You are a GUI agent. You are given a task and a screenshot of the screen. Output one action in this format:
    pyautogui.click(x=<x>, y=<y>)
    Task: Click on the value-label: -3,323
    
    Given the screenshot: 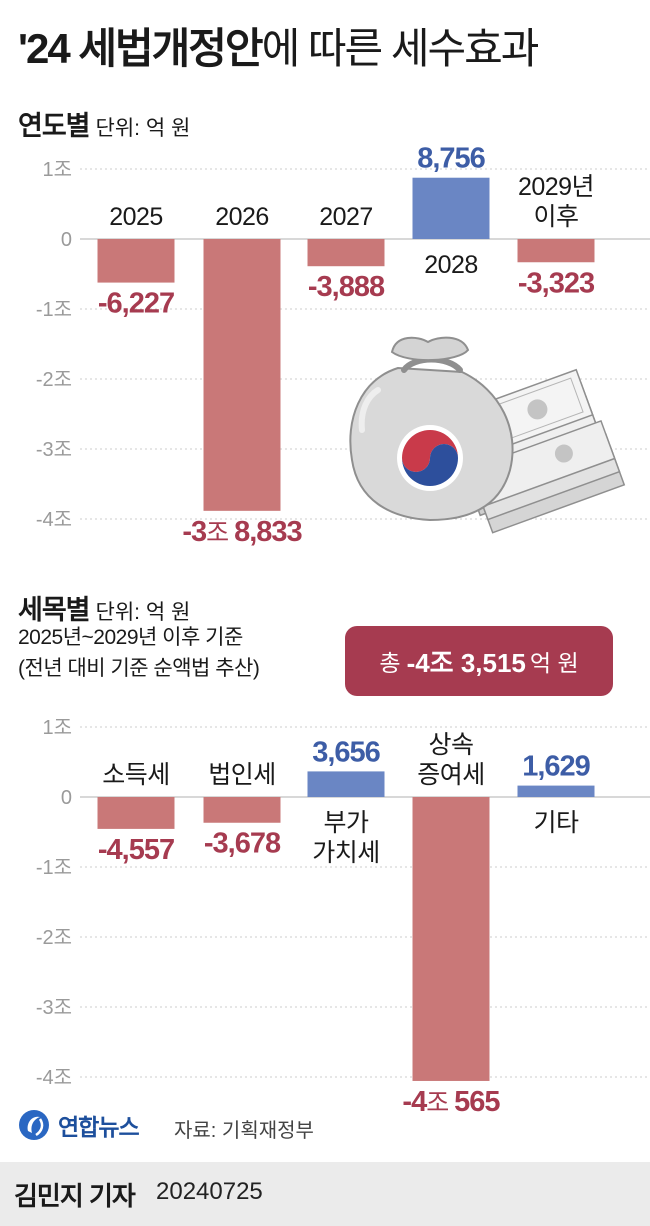 What is the action you would take?
    pyautogui.click(x=556, y=283)
    